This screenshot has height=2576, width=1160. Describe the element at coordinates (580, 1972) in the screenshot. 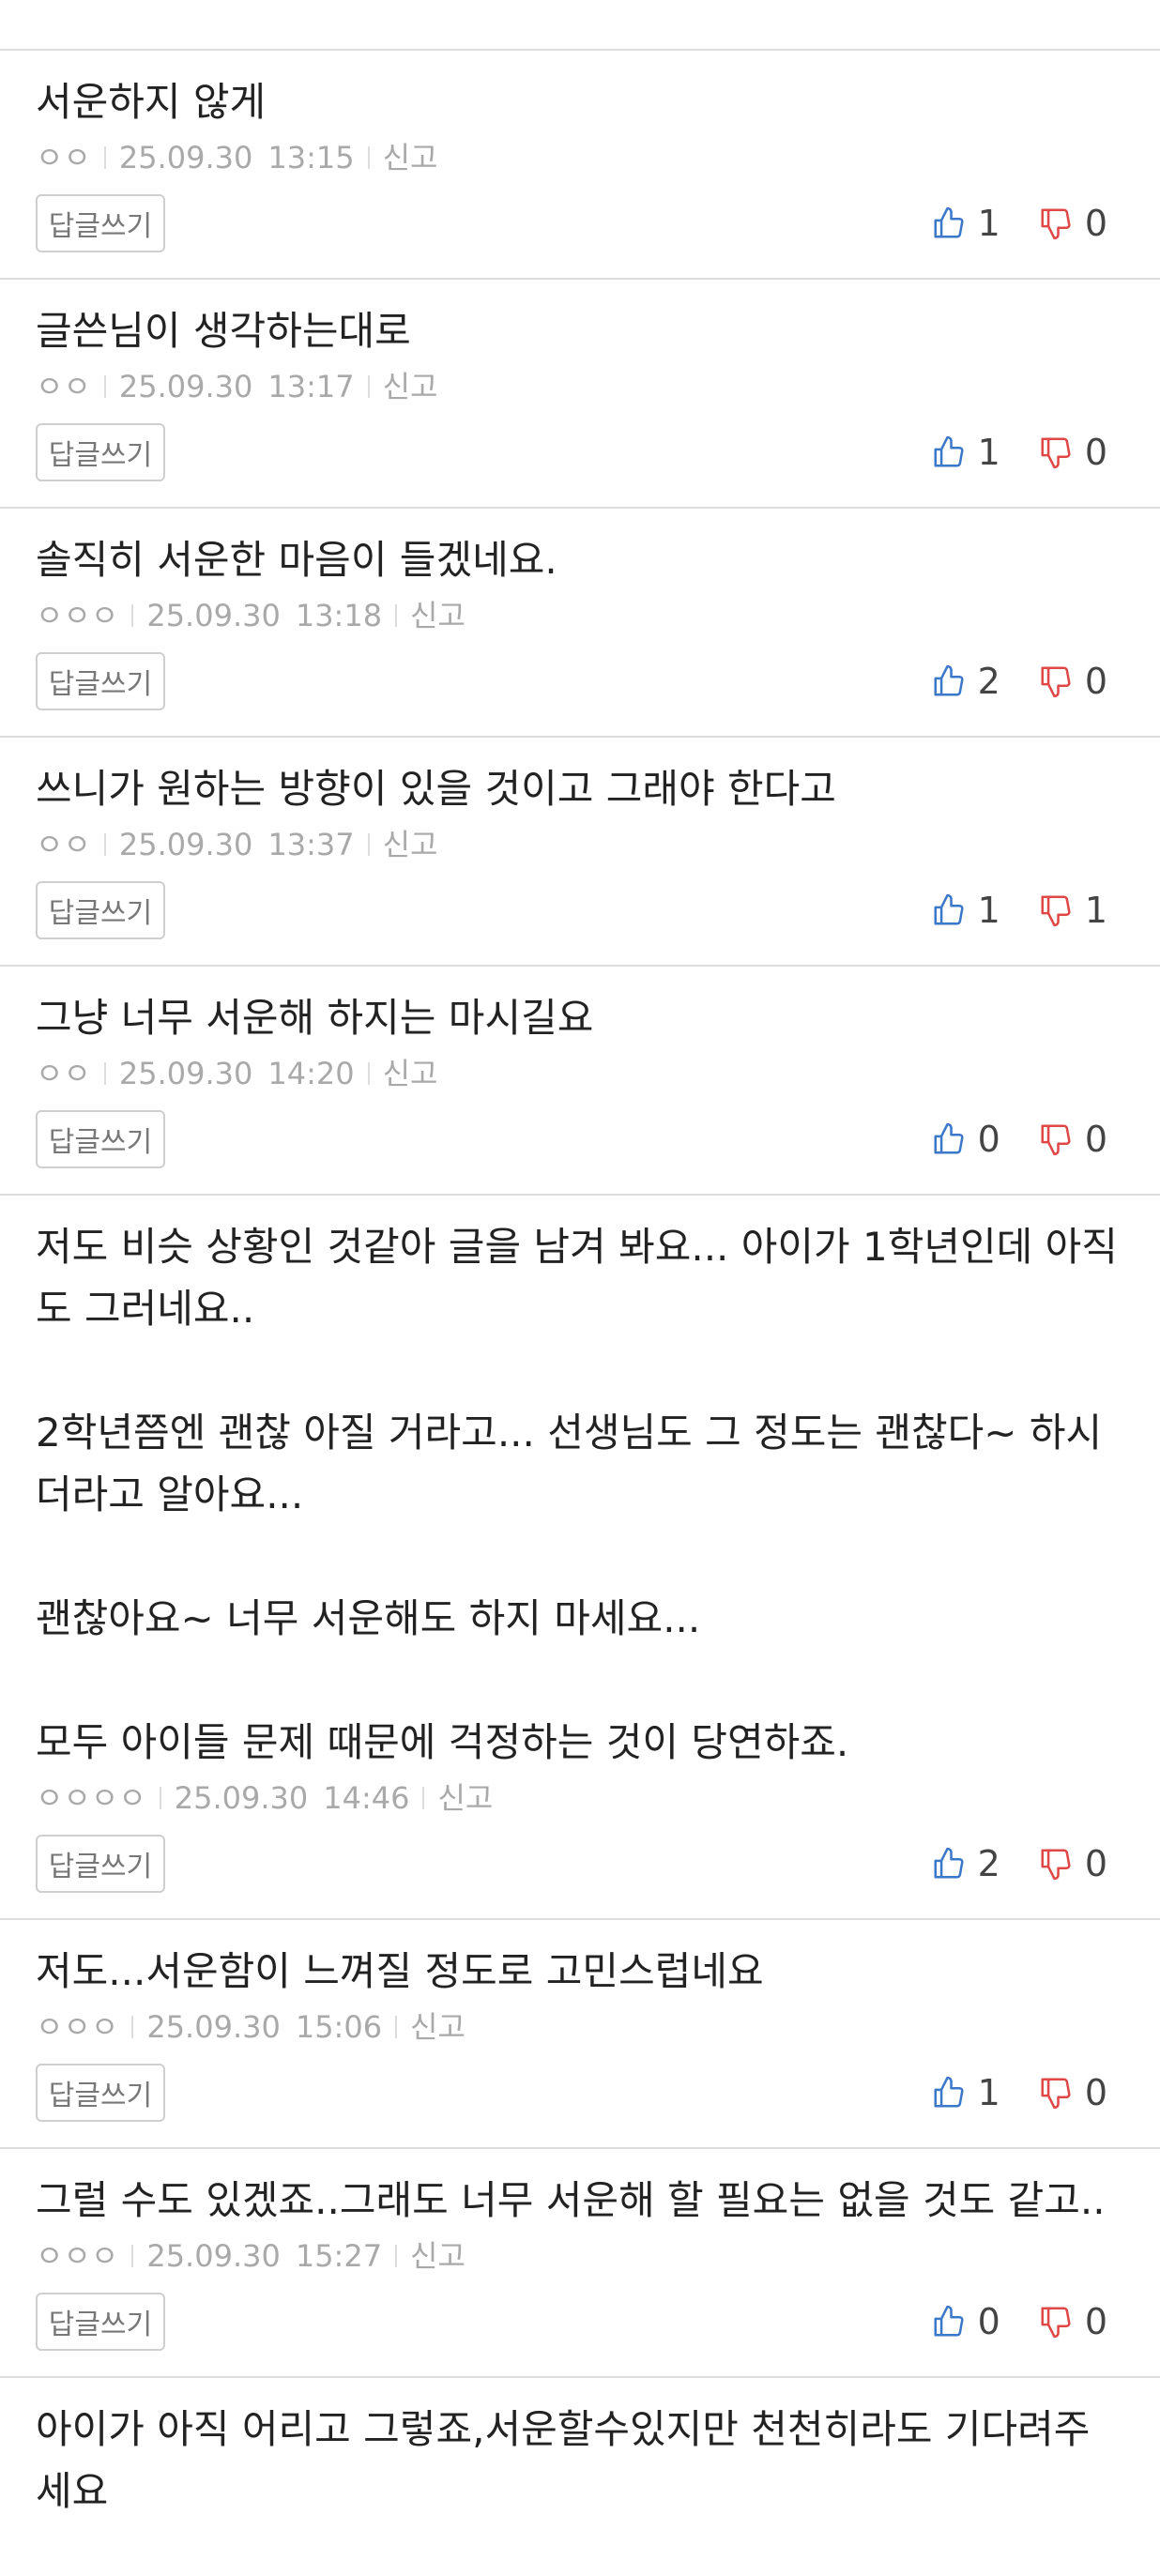

I see `comment-text: 저도...서운함이 느껴질 정도로 고민스럽네요` at that location.